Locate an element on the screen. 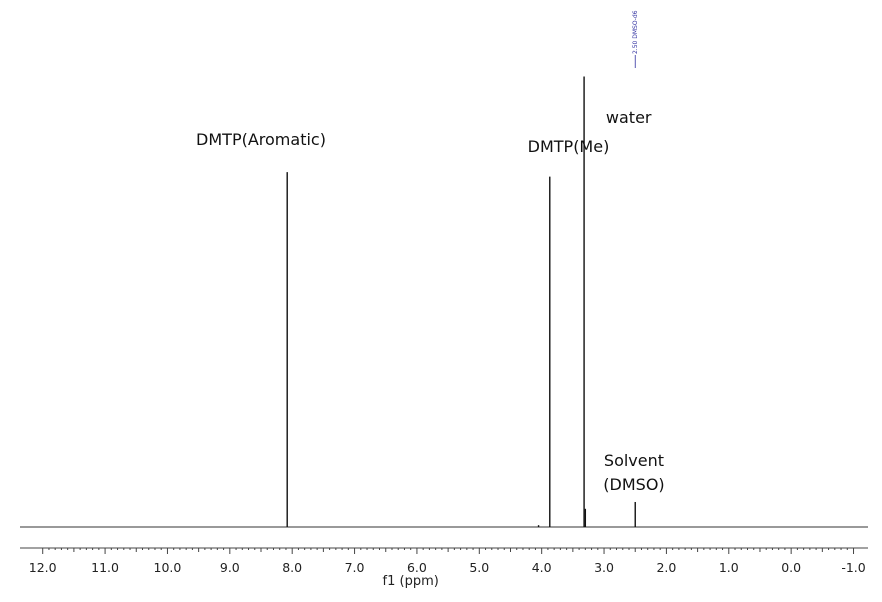 The image size is (882, 602). annotation-2: water is located at coordinates (629, 117).